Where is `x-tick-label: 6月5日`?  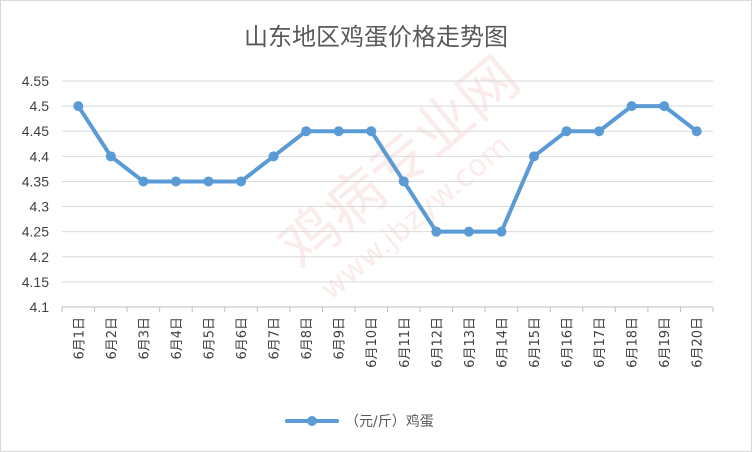
x-tick-label: 6月5日 is located at coordinates (209, 338).